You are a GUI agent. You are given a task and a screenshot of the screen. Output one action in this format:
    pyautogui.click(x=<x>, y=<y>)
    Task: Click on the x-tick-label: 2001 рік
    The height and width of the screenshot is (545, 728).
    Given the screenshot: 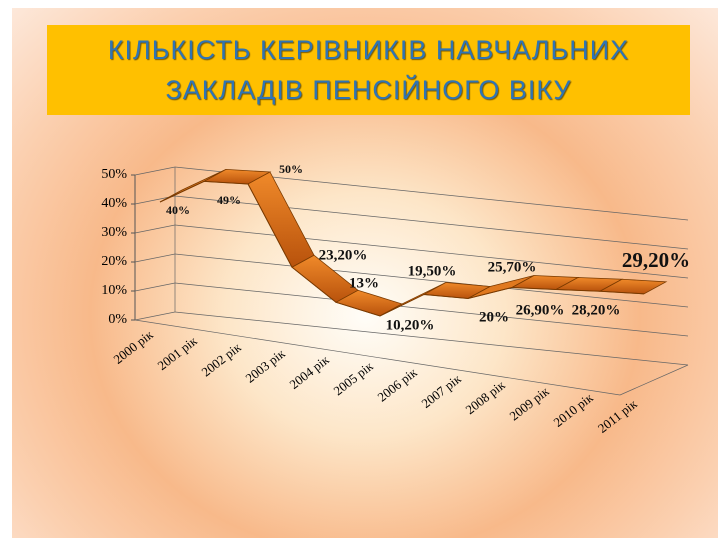 What is the action you would take?
    pyautogui.click(x=177, y=353)
    